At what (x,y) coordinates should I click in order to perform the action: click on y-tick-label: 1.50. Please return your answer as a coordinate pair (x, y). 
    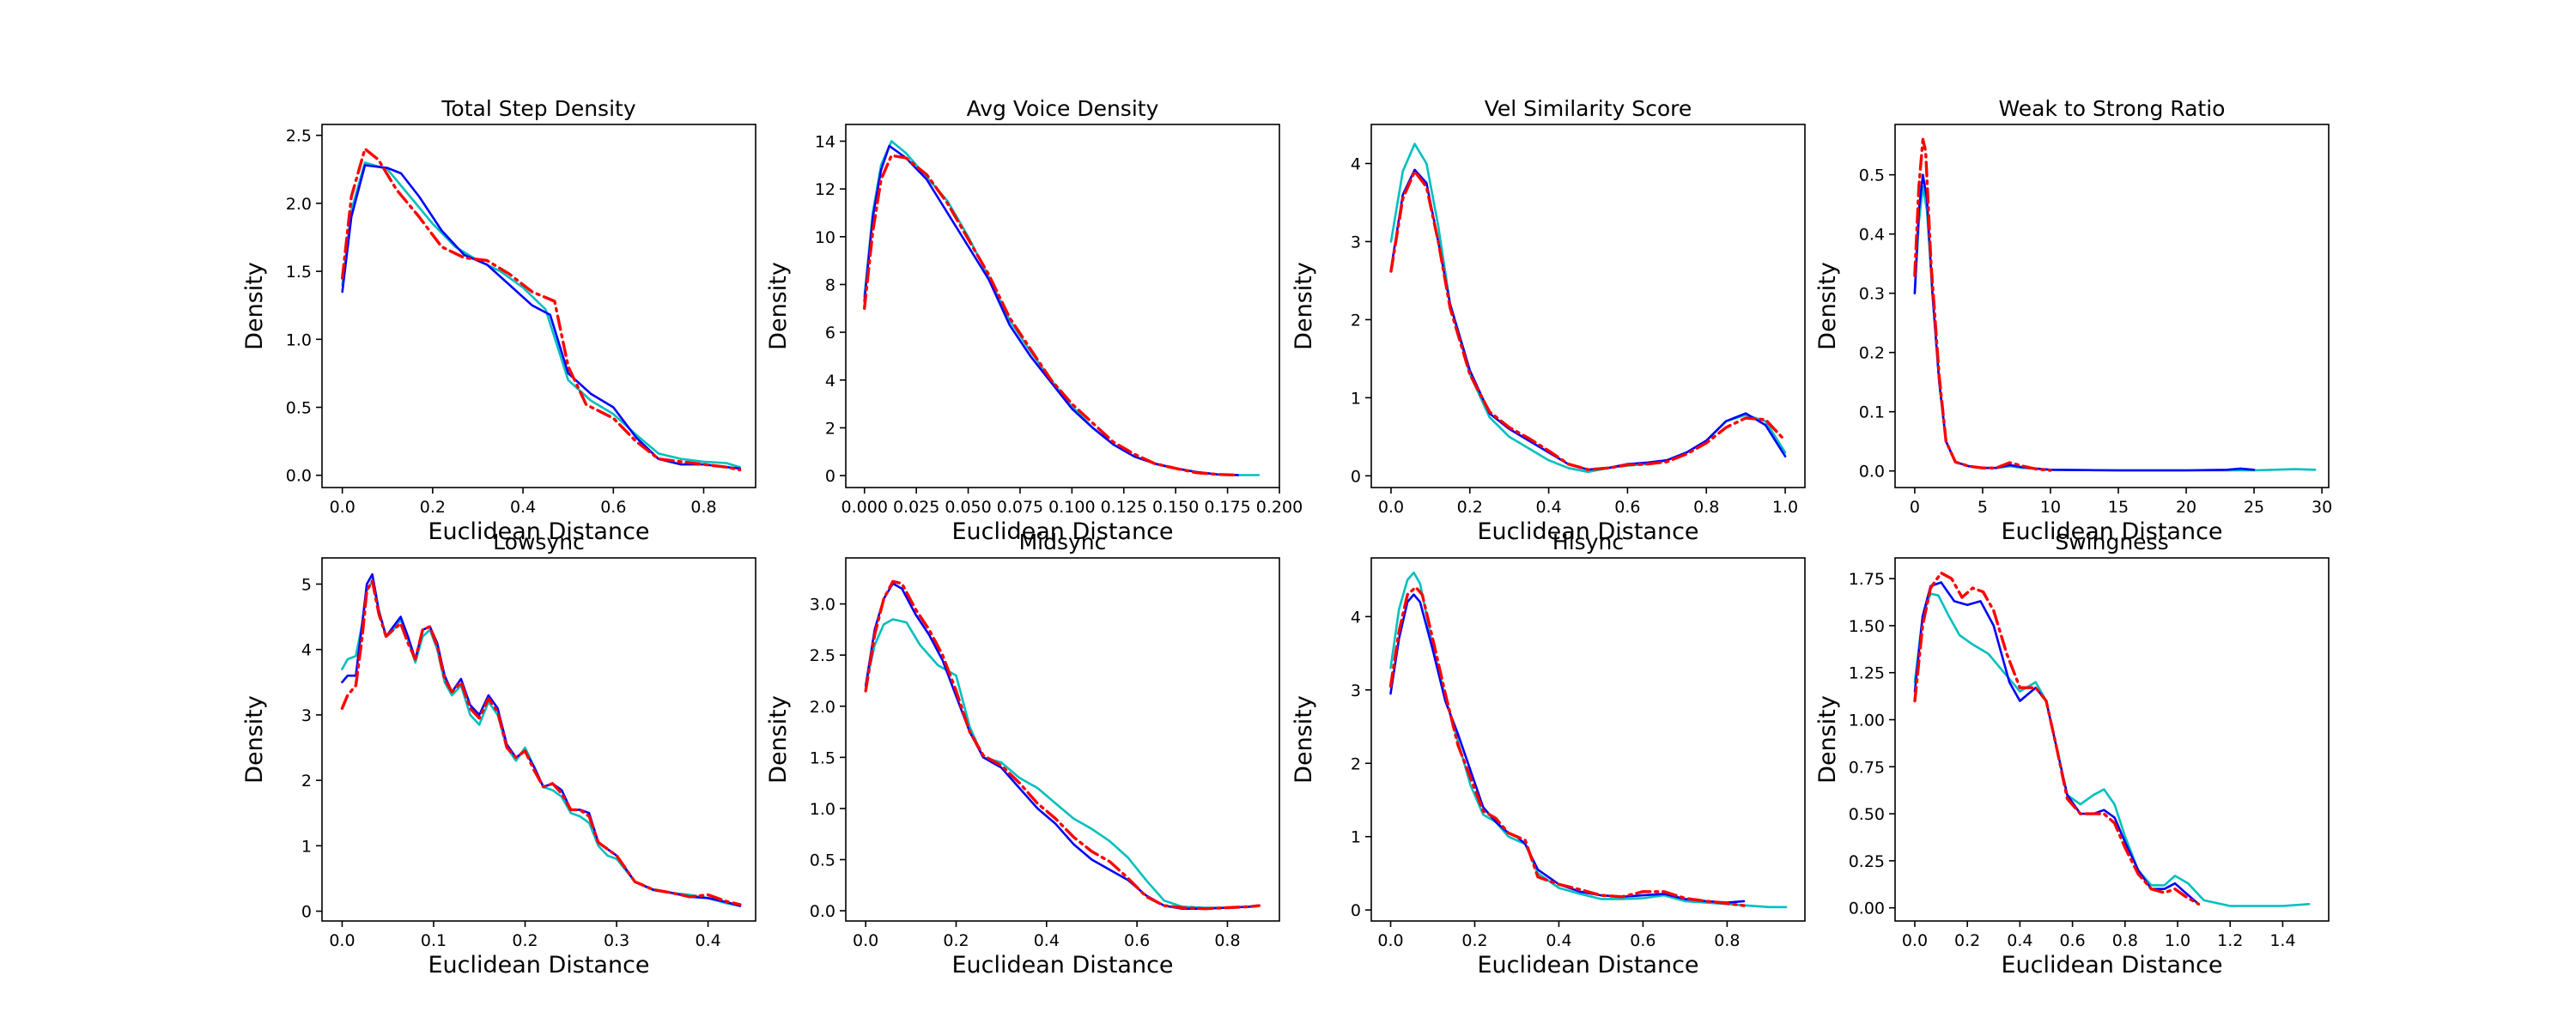
    Looking at the image, I should click on (1867, 626).